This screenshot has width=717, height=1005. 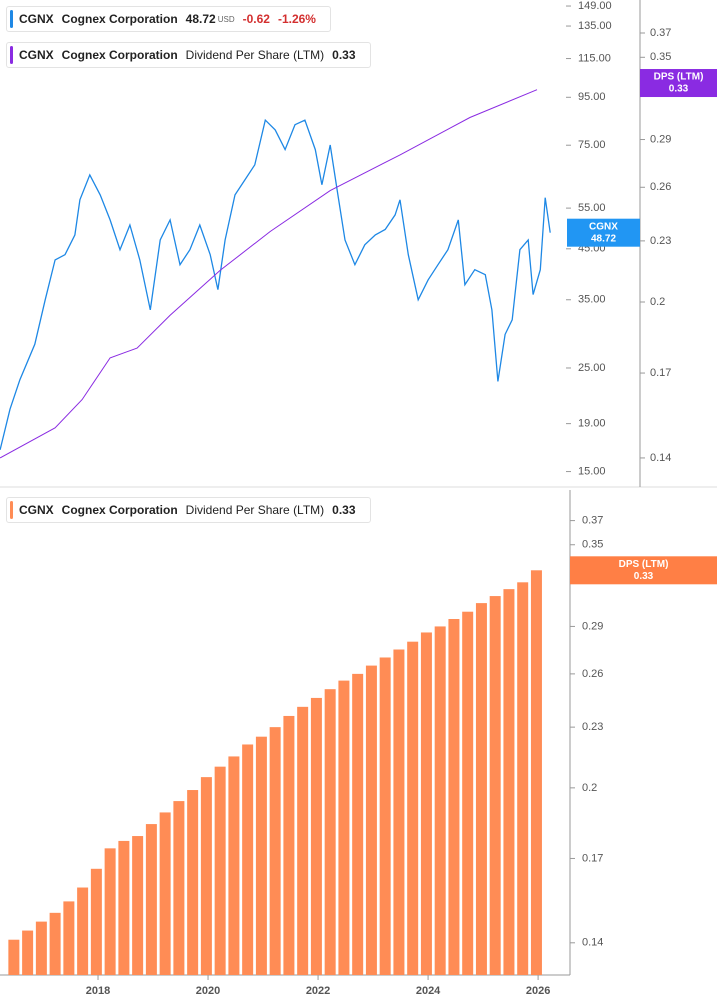 I want to click on y2-tick-label: 0.14, so click(x=660, y=458).